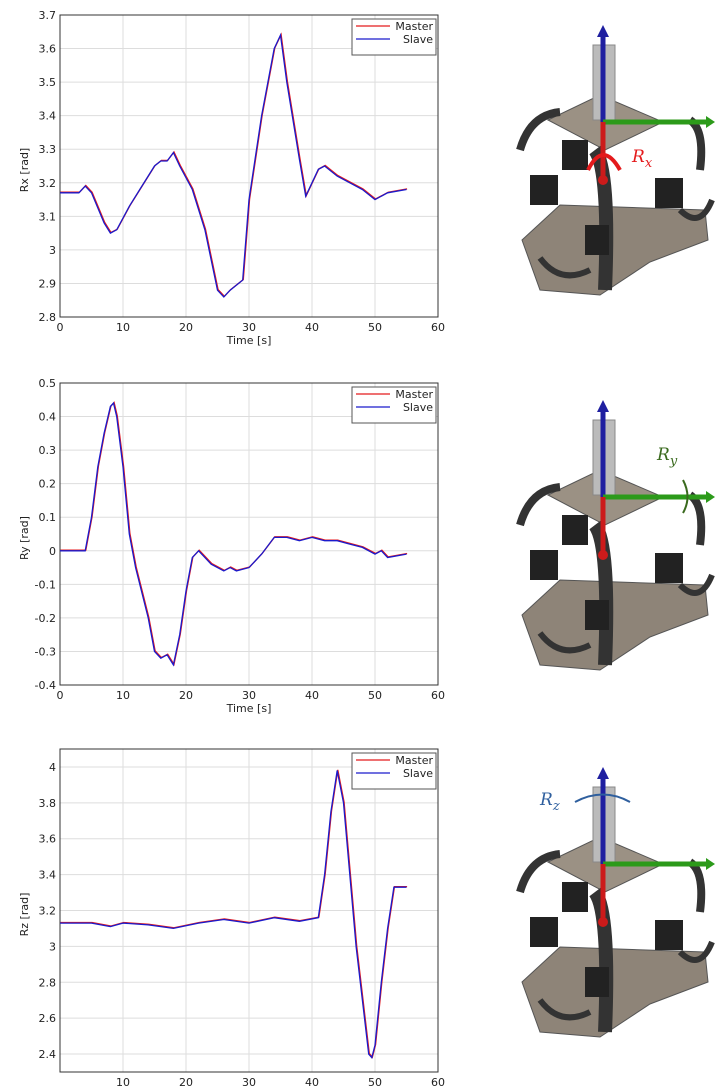 Image resolution: width=715 pixels, height=1090 pixels. I want to click on y-tick-label: -0.1, so click(45, 584).